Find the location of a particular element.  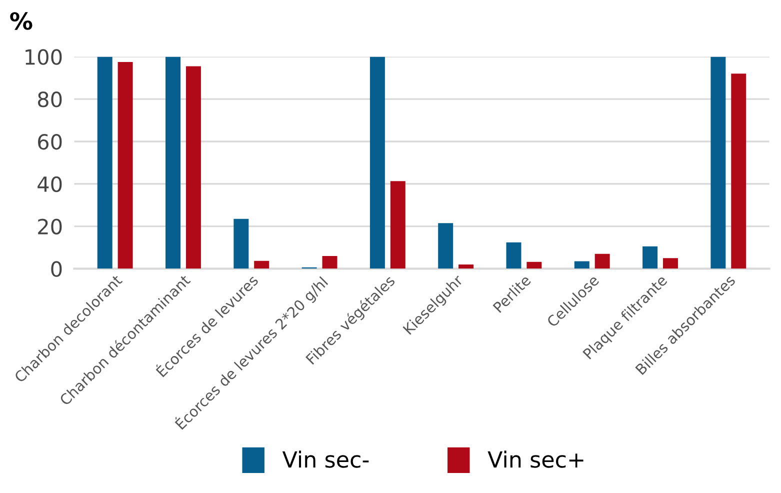

y-tick-label: 0 is located at coordinates (56, 269).